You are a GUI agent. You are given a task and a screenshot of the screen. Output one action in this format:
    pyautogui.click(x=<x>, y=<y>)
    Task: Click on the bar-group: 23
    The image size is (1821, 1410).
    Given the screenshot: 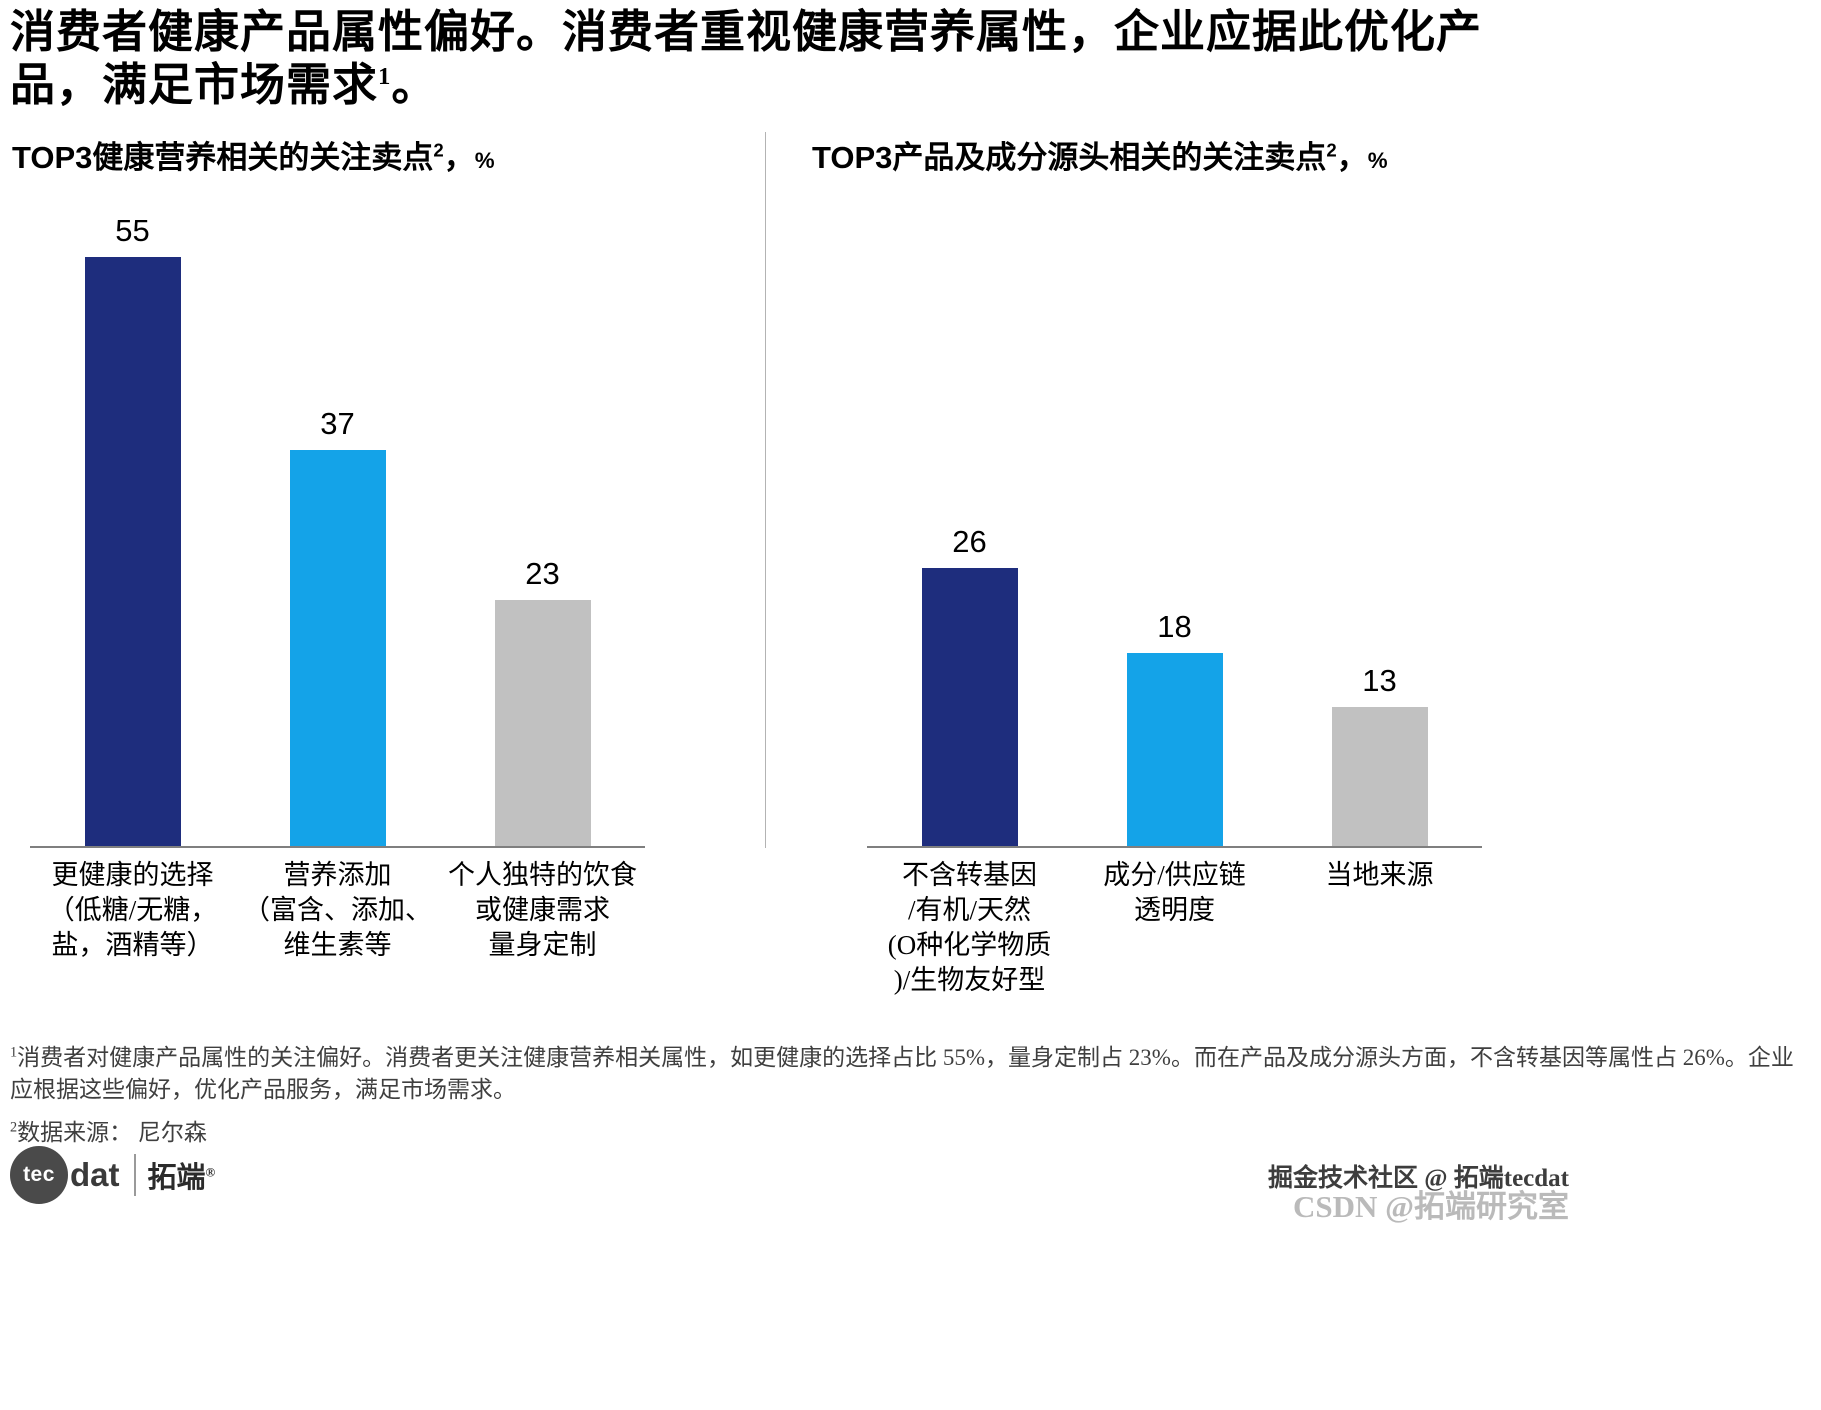 What is the action you would take?
    pyautogui.click(x=542, y=701)
    